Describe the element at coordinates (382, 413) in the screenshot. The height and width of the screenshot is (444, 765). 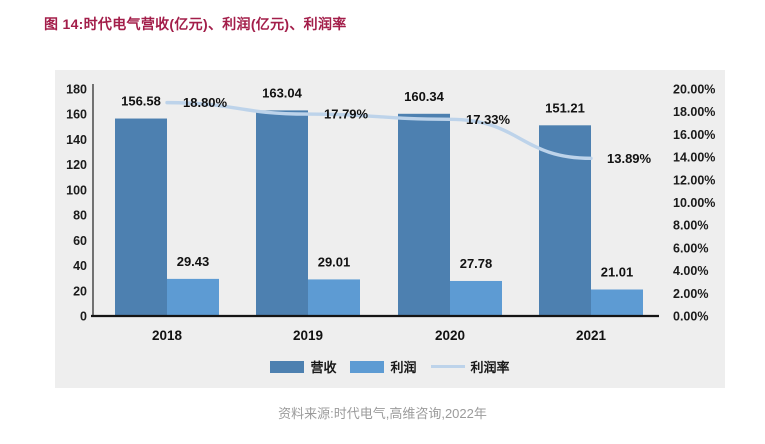
I see `source-note: 资料来源:时代电气,高维咨询,2022年` at that location.